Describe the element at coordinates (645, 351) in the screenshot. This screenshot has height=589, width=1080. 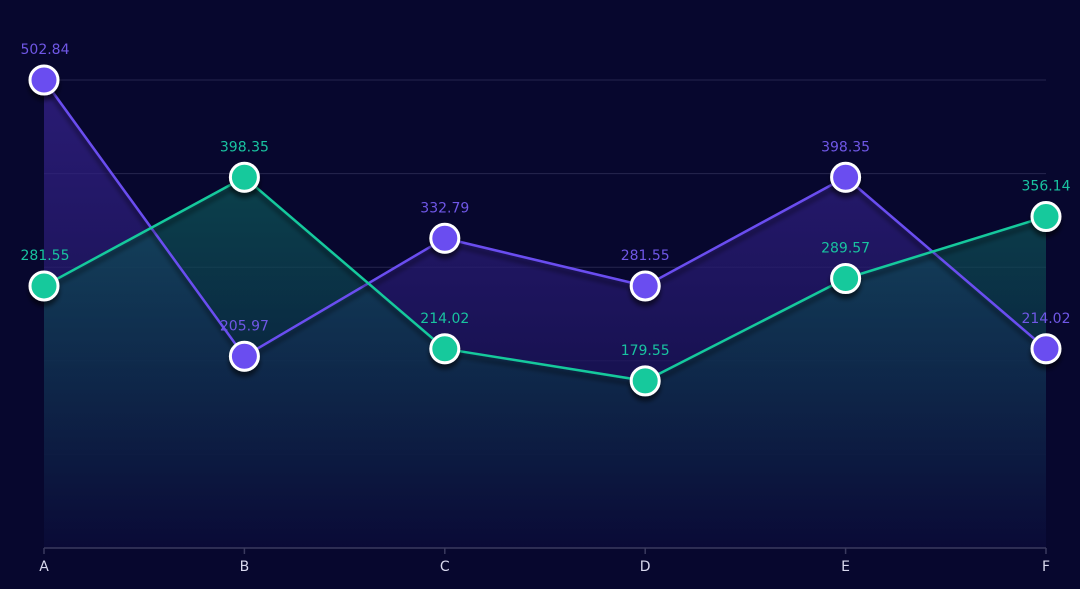
I see `series-2-data-label: 179.55` at that location.